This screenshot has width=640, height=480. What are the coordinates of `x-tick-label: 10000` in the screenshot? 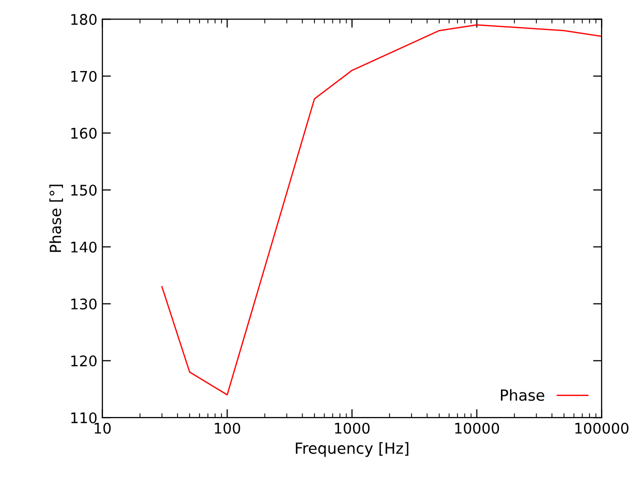 It's located at (477, 428).